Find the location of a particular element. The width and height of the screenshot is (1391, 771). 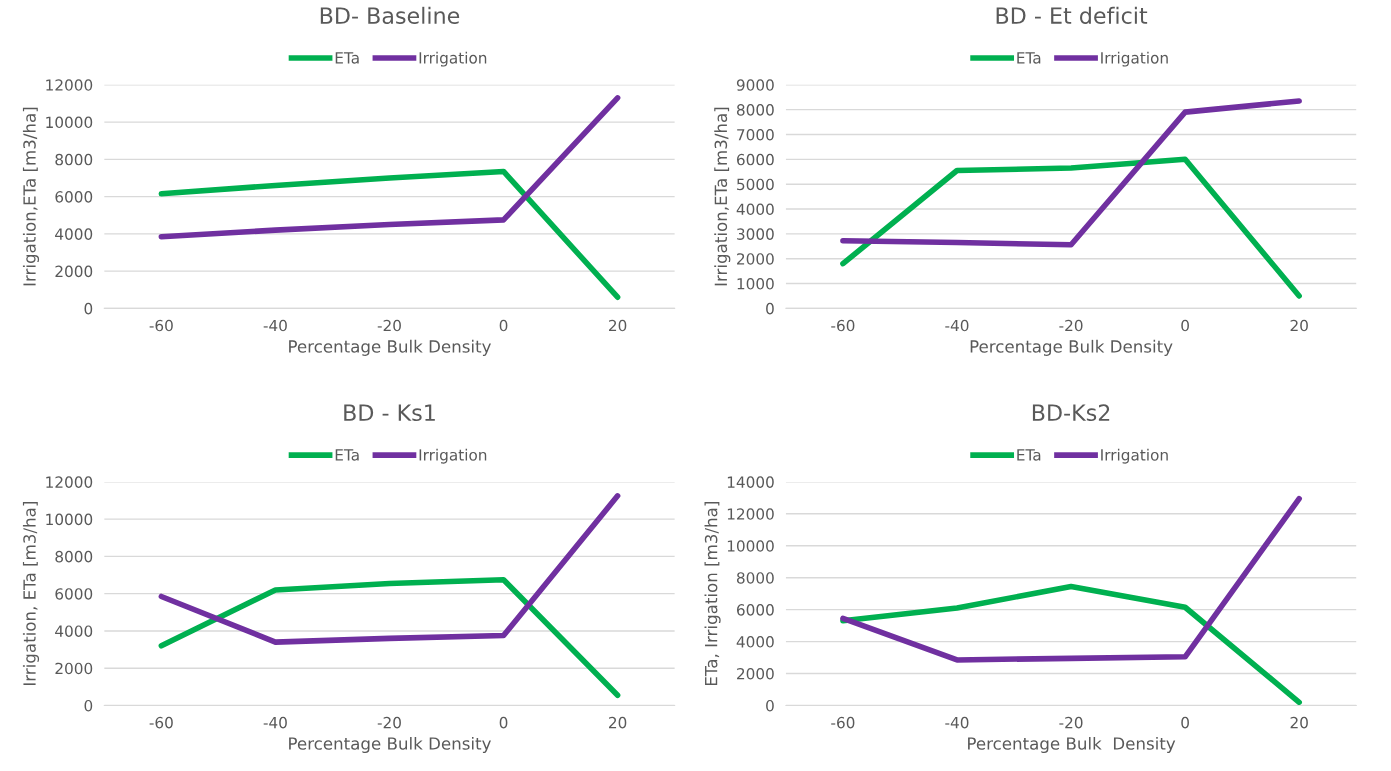

chart-title: BD - Et deficit is located at coordinates (1072, 15).